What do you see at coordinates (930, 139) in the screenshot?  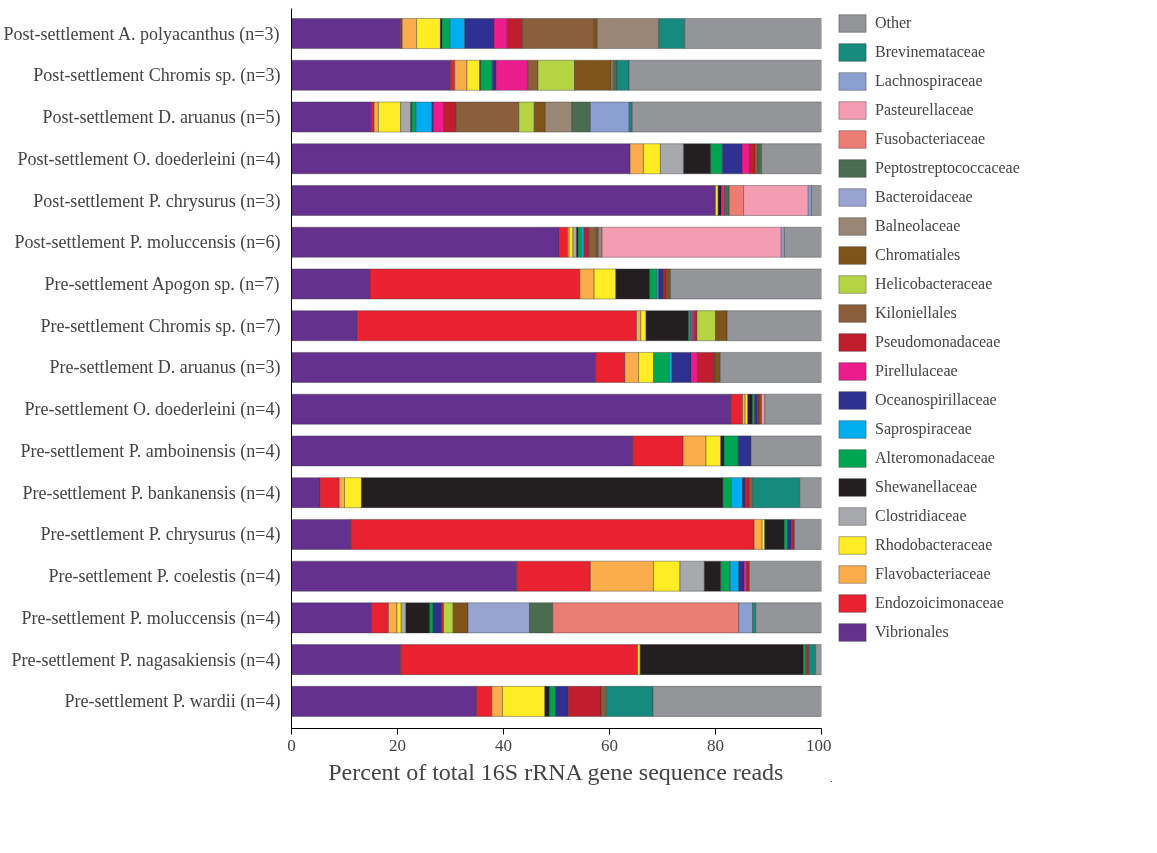 I see `legend-label: Fusobacteriaceae` at bounding box center [930, 139].